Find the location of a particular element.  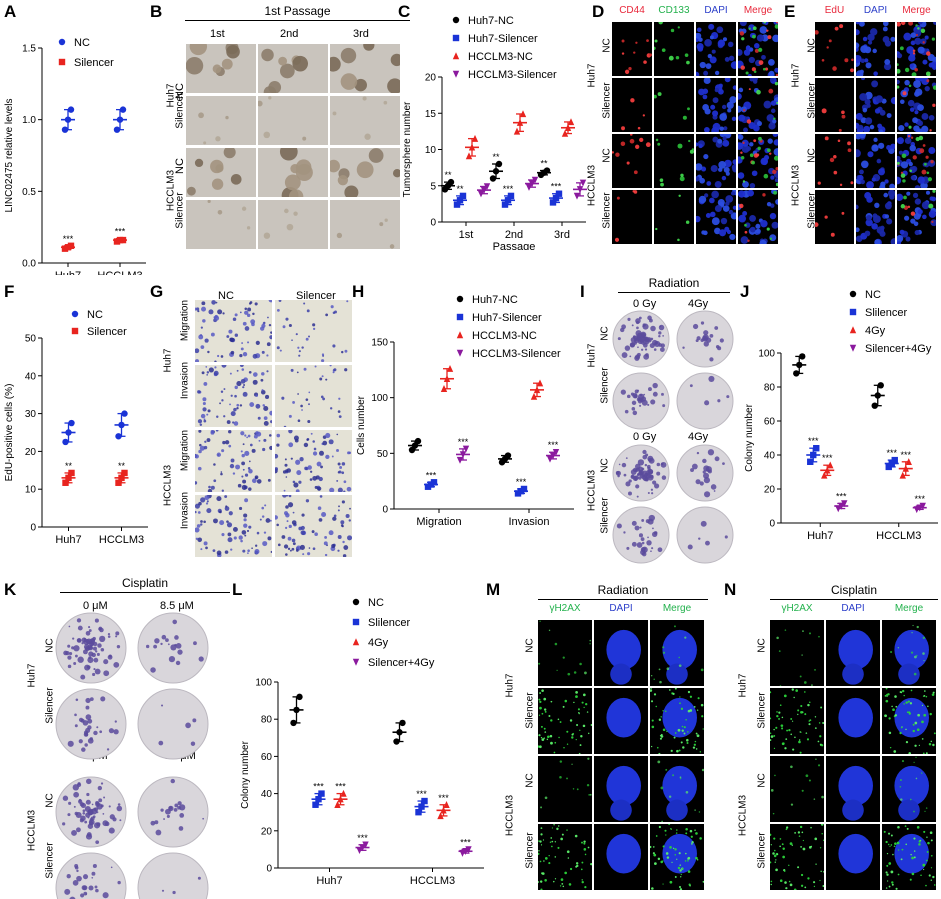

panel-e-row-1: NC is located at coordinates (812, 45).